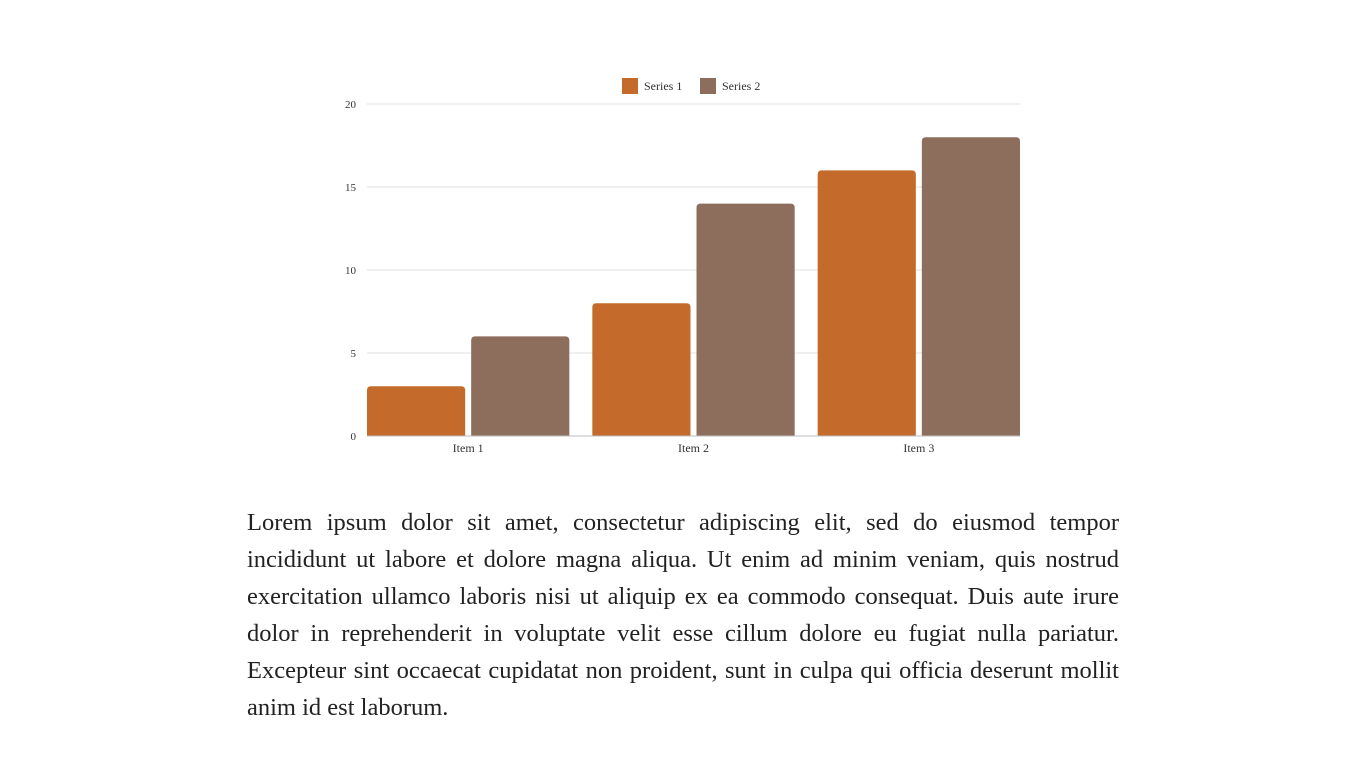 The height and width of the screenshot is (768, 1366). I want to click on legend-label: Series 1, so click(663, 86).